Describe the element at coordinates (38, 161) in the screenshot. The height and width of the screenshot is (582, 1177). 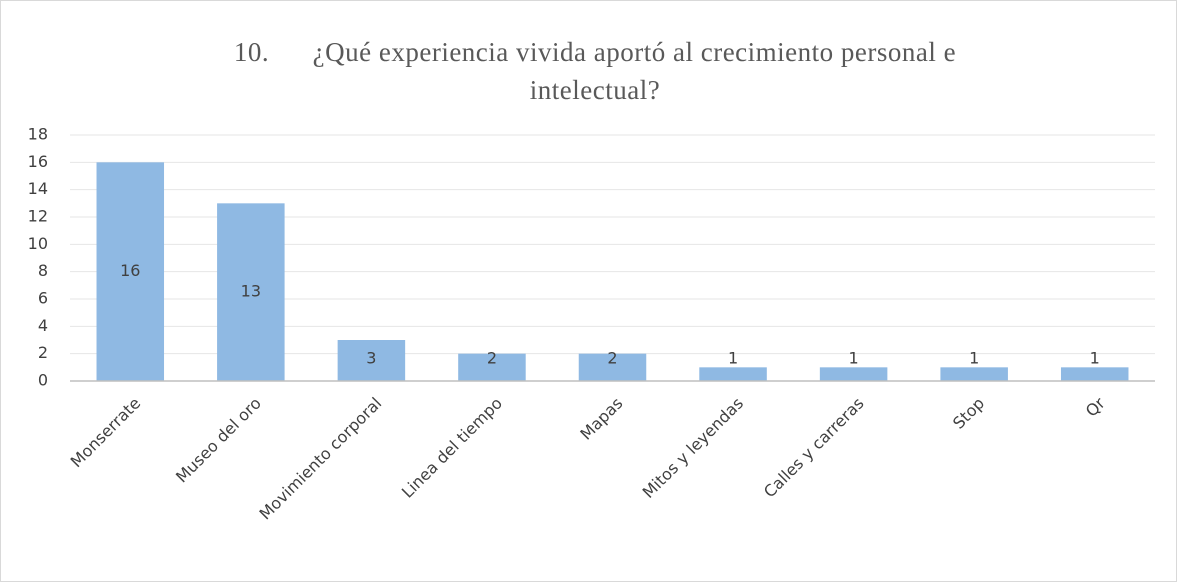
I see `y-tick-label: 16` at that location.